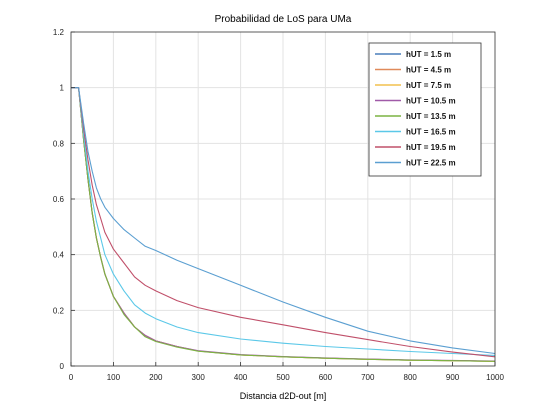 The height and width of the screenshot is (411, 548). What do you see at coordinates (71, 377) in the screenshot?
I see `x-tick-label: 0` at bounding box center [71, 377].